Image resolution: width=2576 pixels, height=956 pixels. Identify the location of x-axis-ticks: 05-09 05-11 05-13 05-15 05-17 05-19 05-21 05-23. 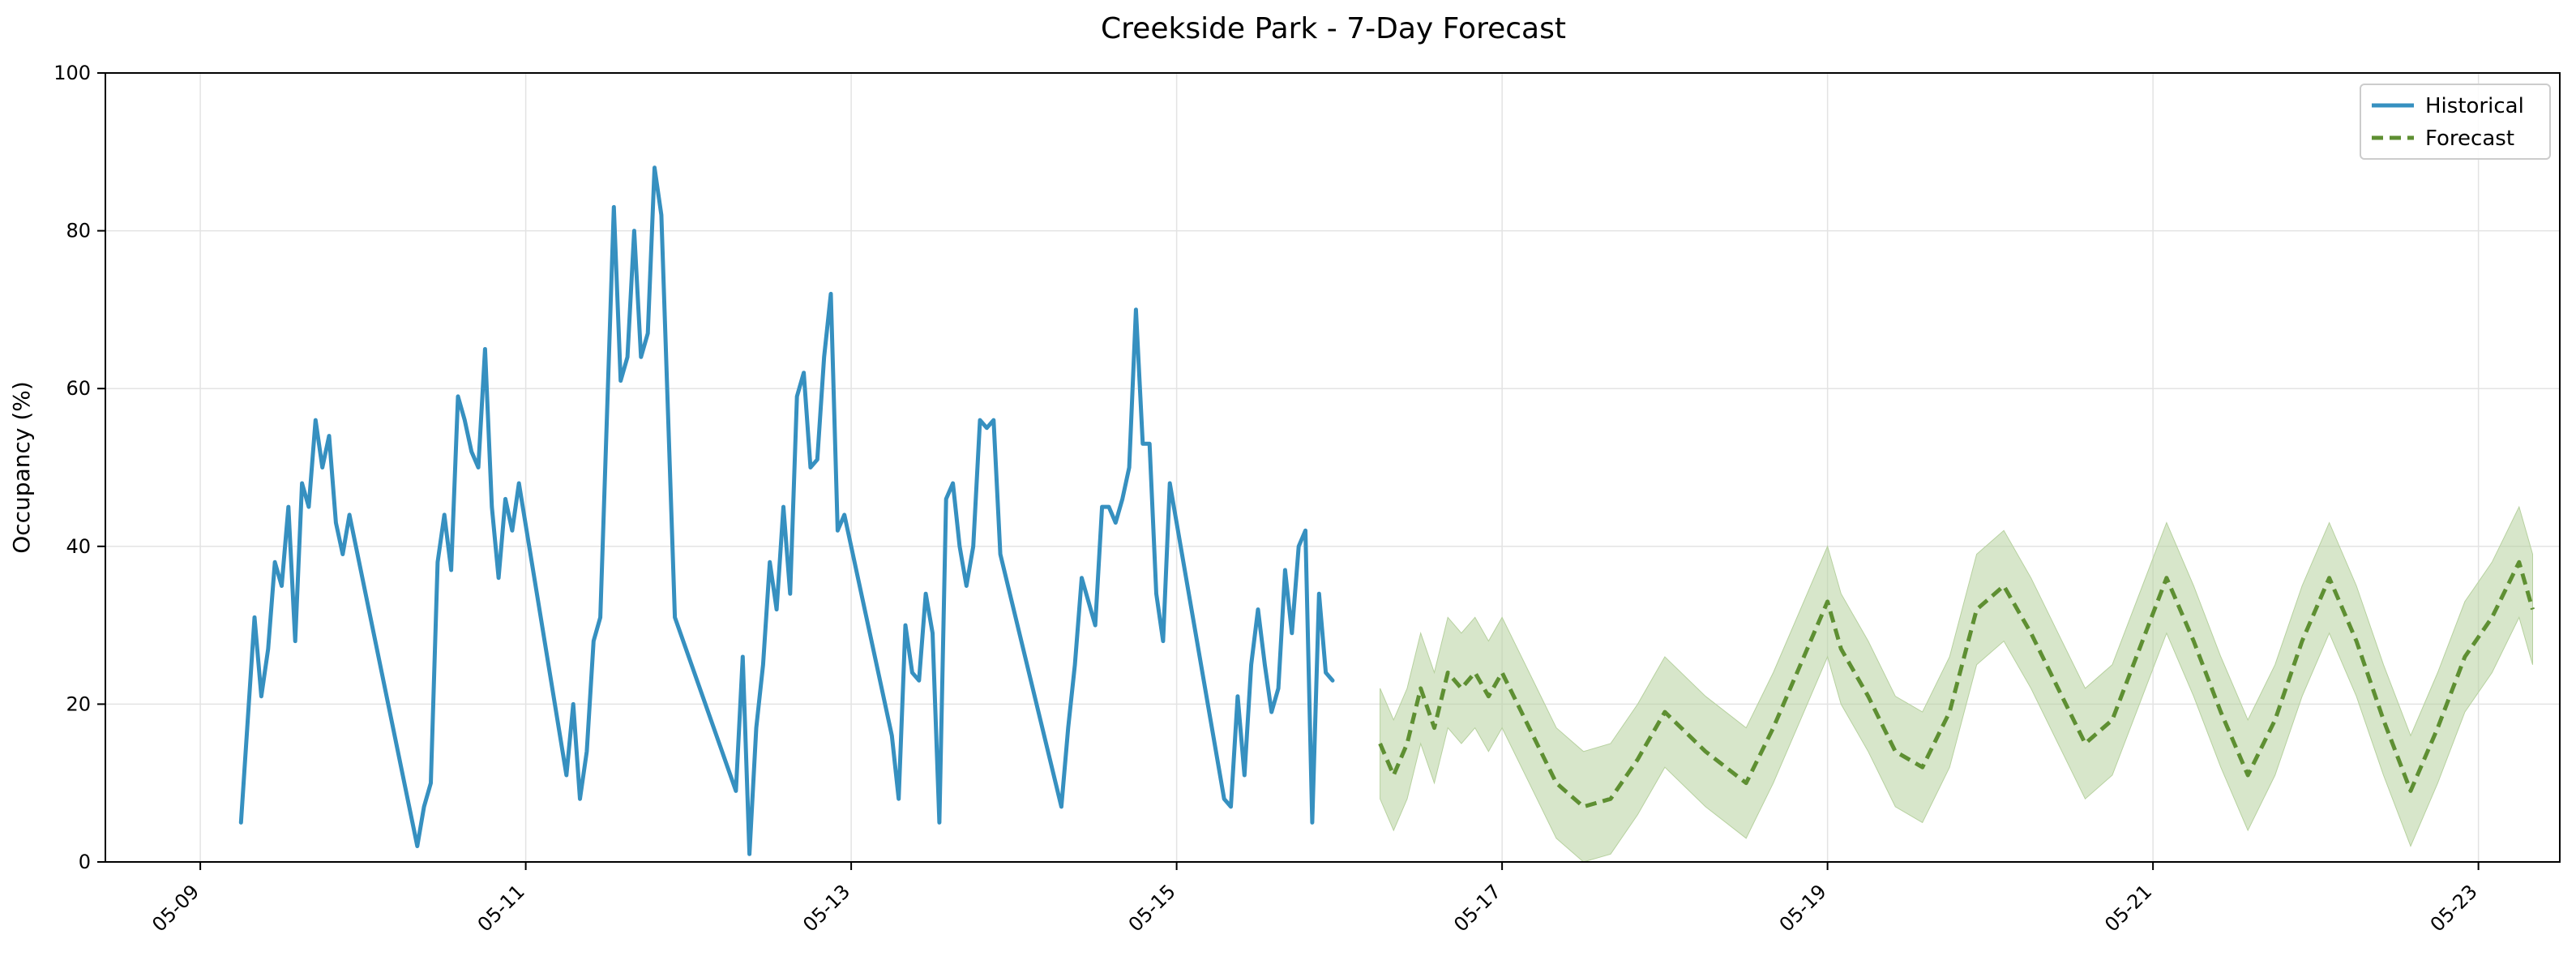
(1315, 899).